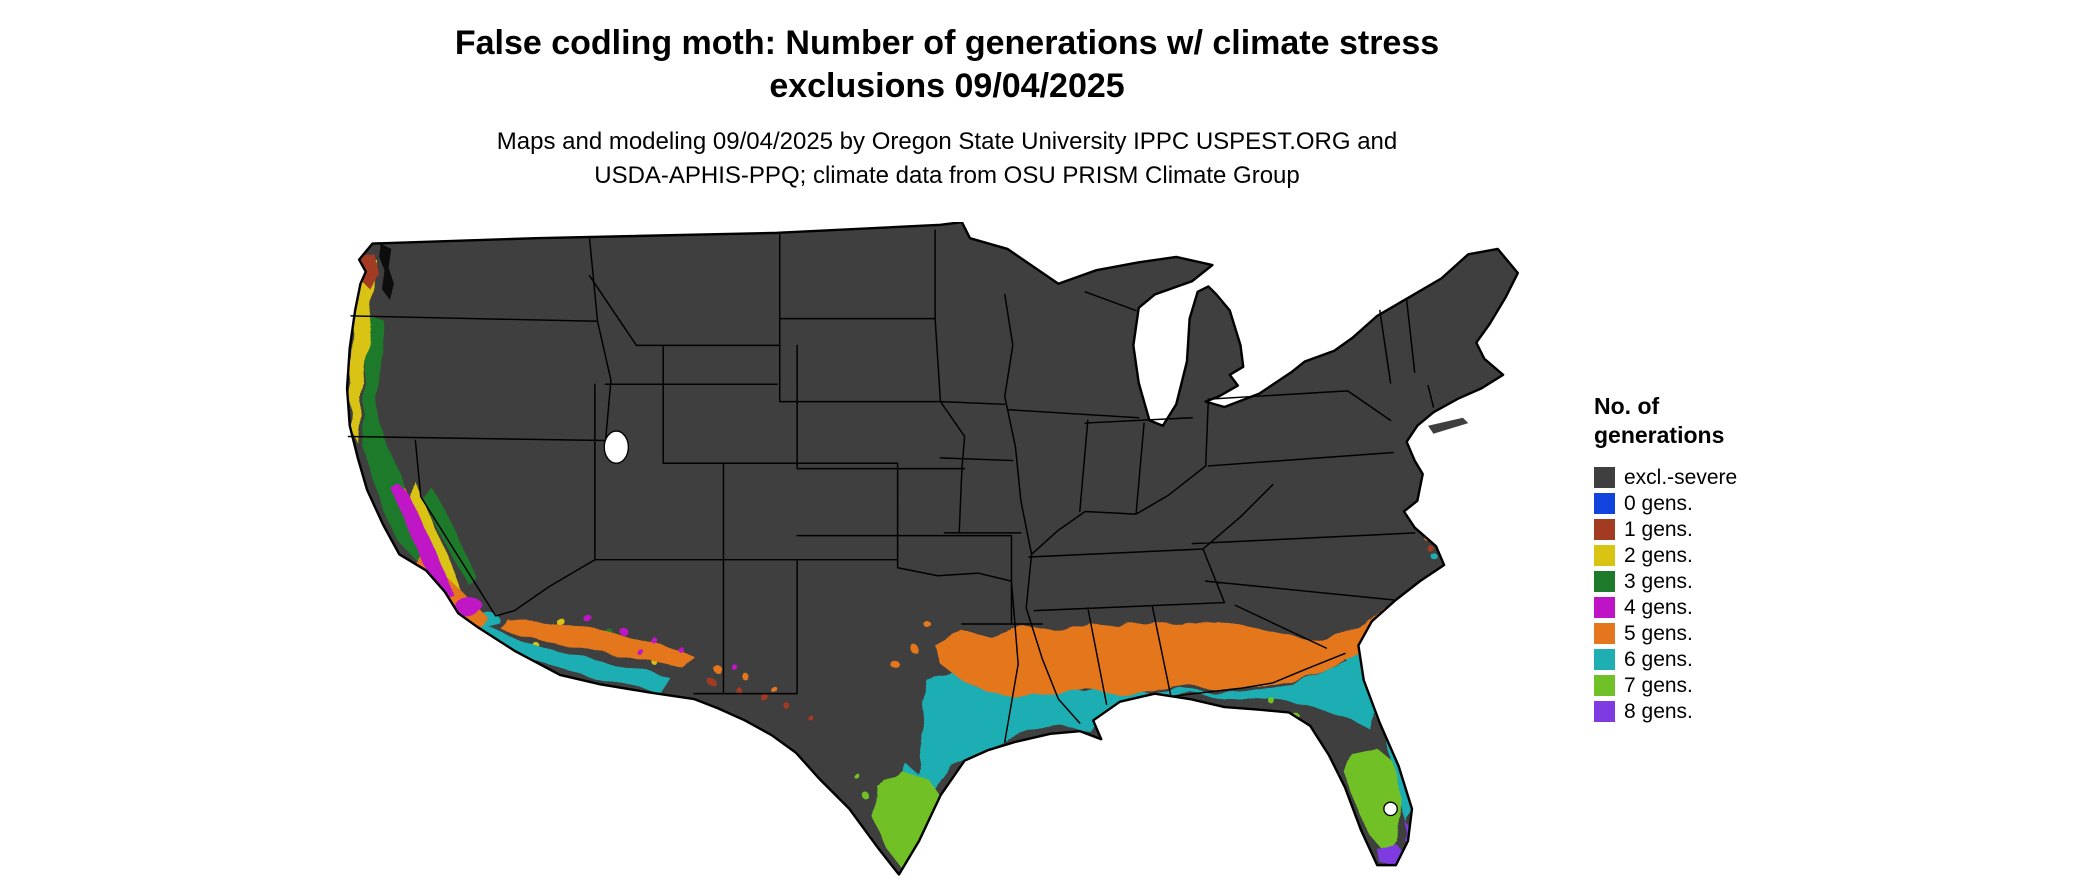  I want to click on legend-label: 3 gens., so click(1658, 581).